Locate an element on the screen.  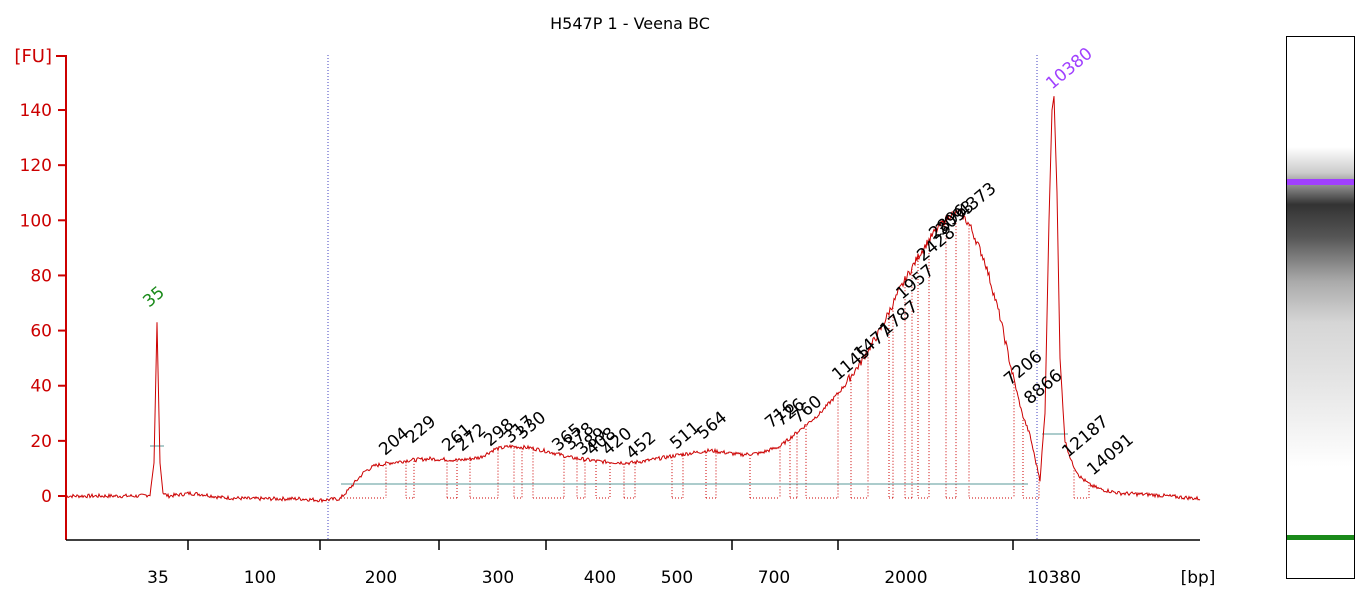
x-tick-label: 300 is located at coordinates (498, 578).